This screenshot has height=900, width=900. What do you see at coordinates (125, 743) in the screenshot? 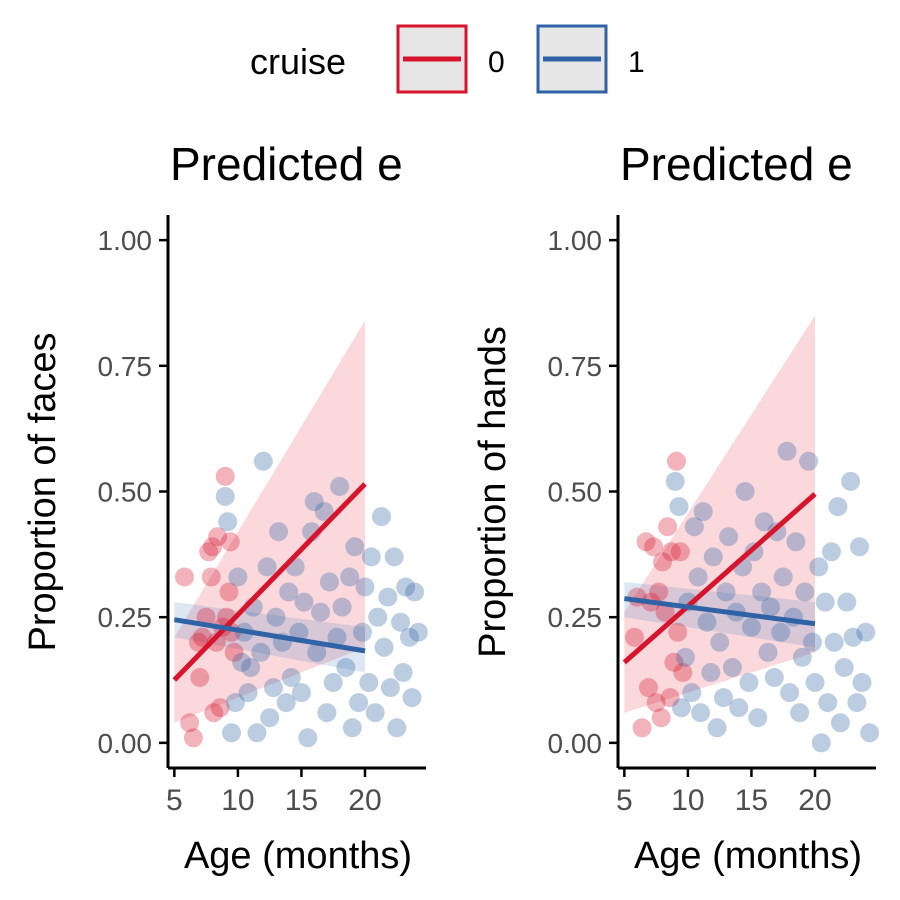
I see `faces-y-tick-label-0: 0.00` at bounding box center [125, 743].